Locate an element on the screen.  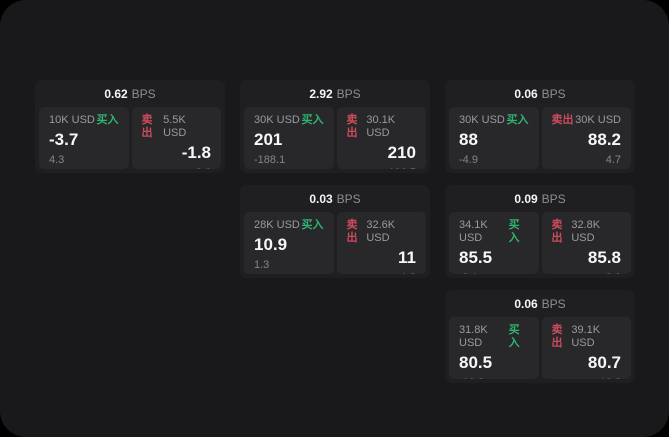
buy-tile: 28K USD 买入 10.9 1.3 is located at coordinates (289, 243).